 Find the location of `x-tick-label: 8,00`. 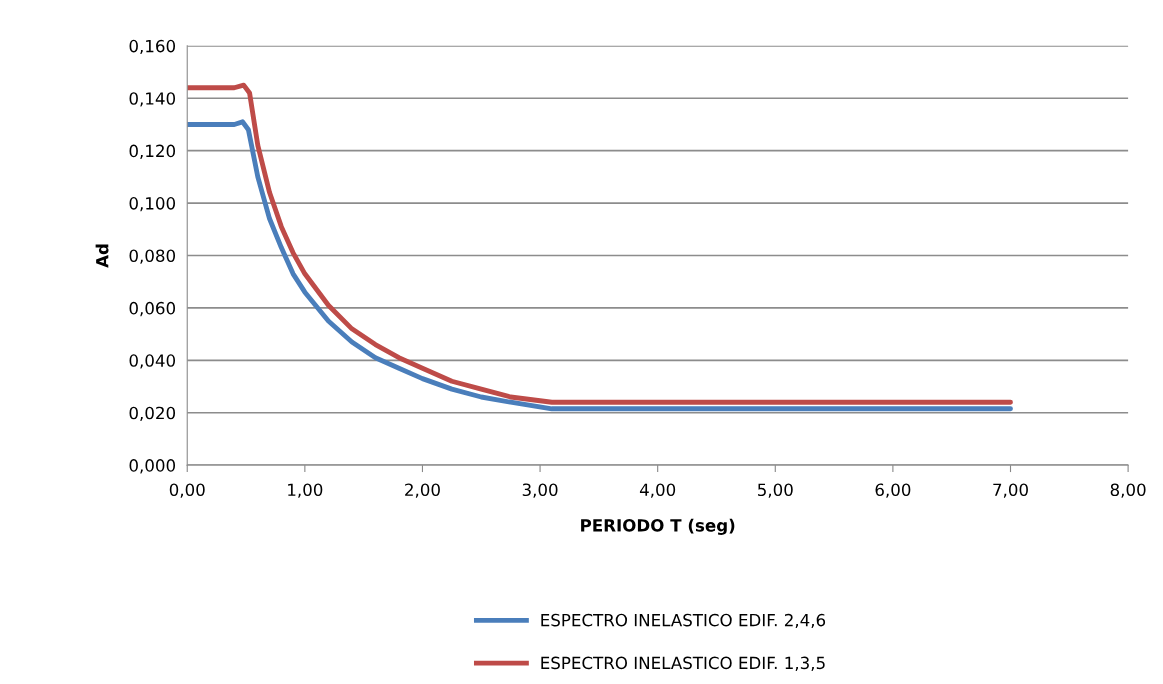

x-tick-label: 8,00 is located at coordinates (1128, 490).